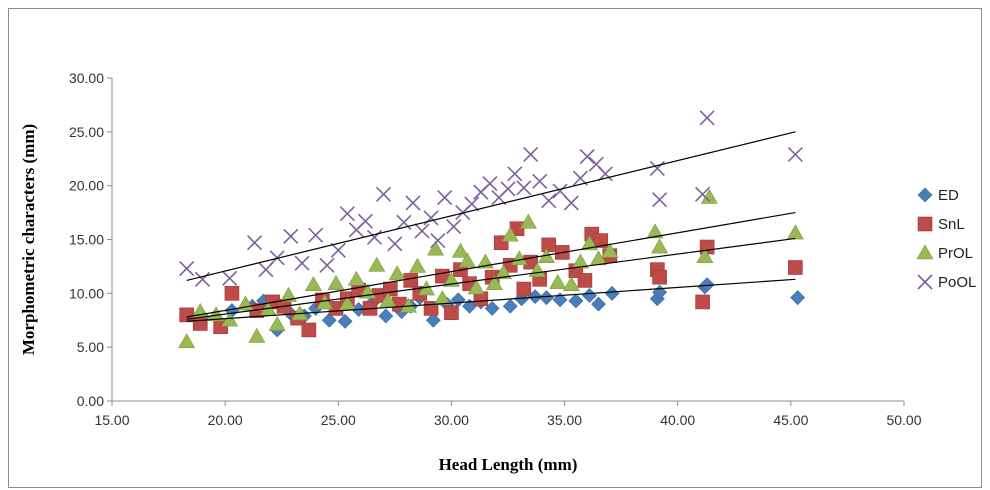  I want to click on y-tick-label: 0.00, so click(90, 401).